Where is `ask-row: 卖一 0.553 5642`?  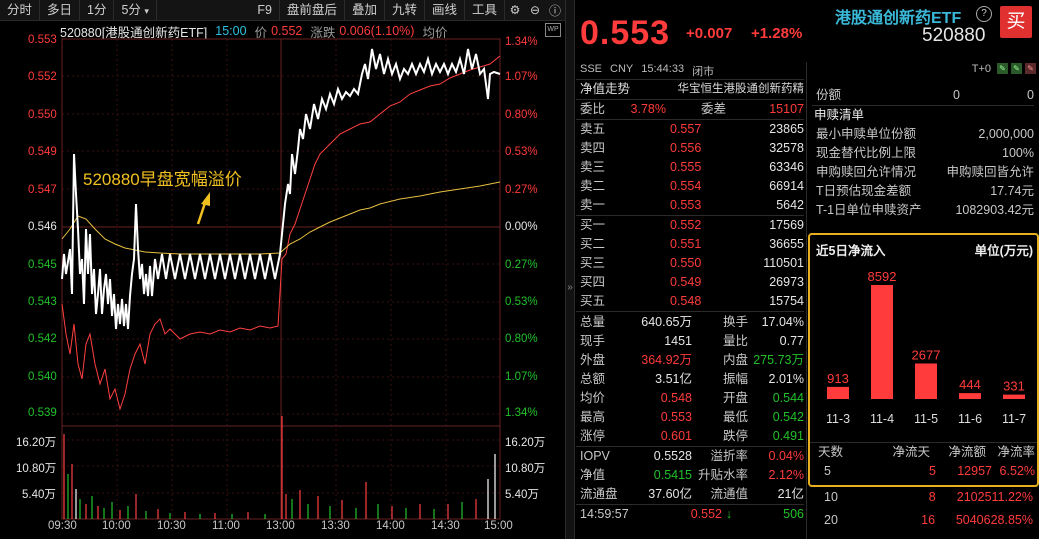 ask-row: 卖一 0.553 5642 is located at coordinates (690, 205).